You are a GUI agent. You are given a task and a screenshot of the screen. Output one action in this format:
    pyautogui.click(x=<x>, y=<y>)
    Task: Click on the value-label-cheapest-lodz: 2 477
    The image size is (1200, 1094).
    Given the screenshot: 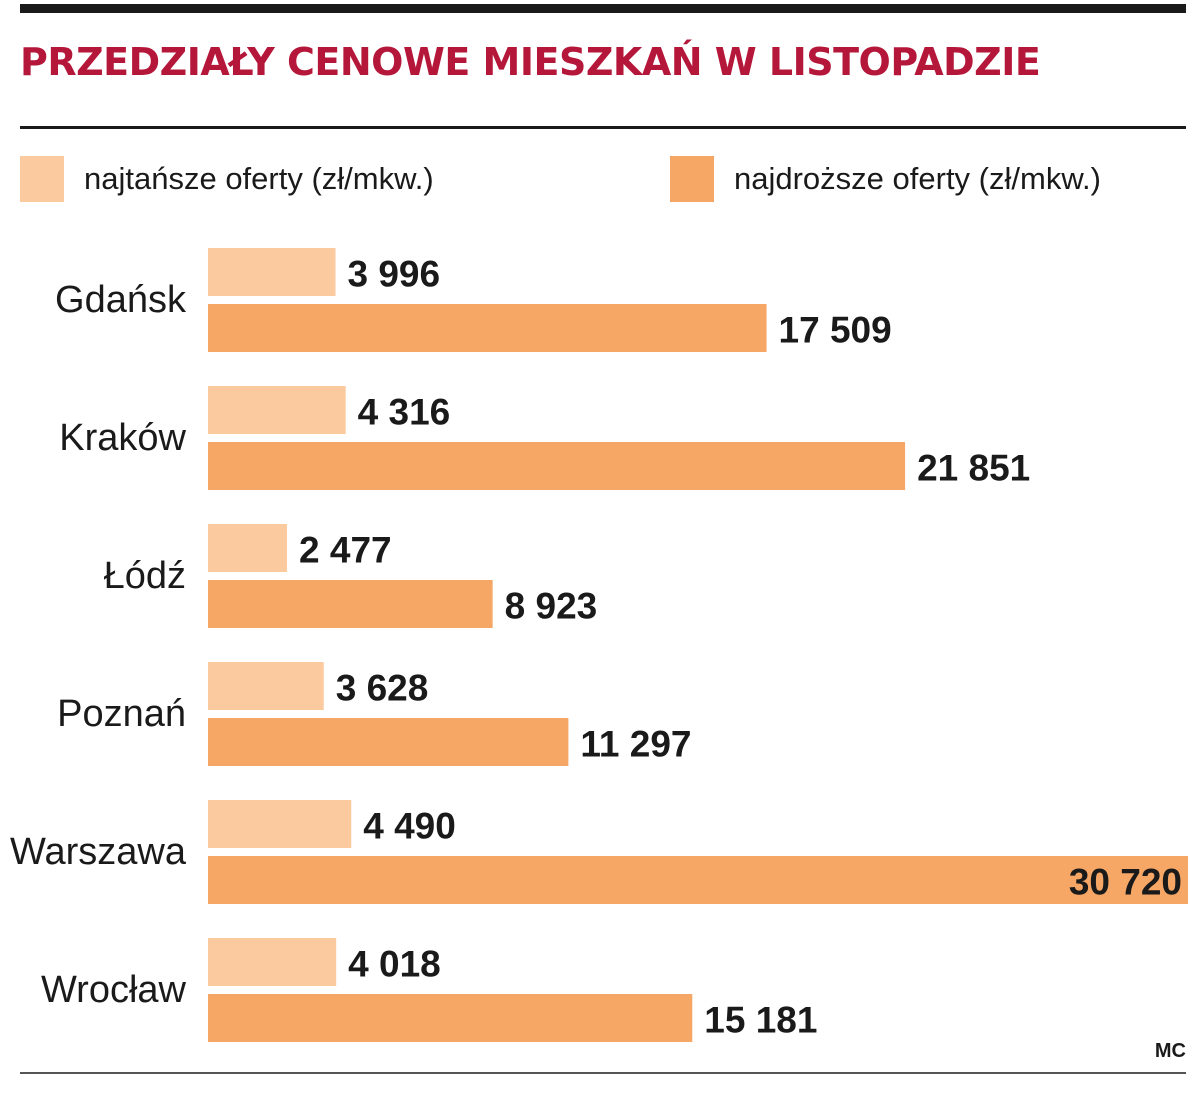 What is the action you would take?
    pyautogui.click(x=345, y=550)
    